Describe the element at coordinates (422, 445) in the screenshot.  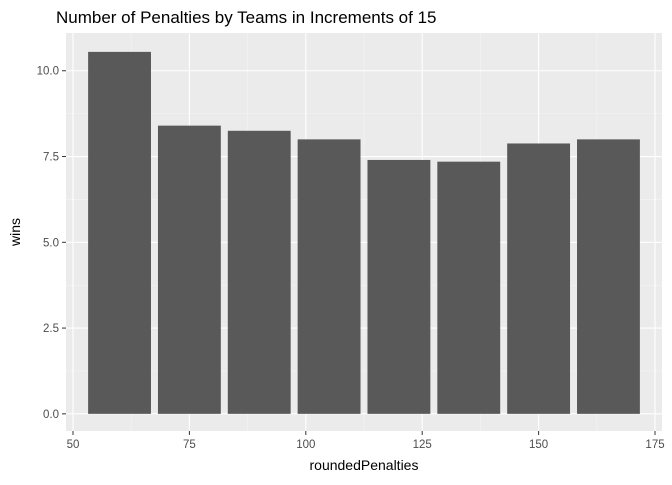
I see `x-tick-label: 125` at that location.